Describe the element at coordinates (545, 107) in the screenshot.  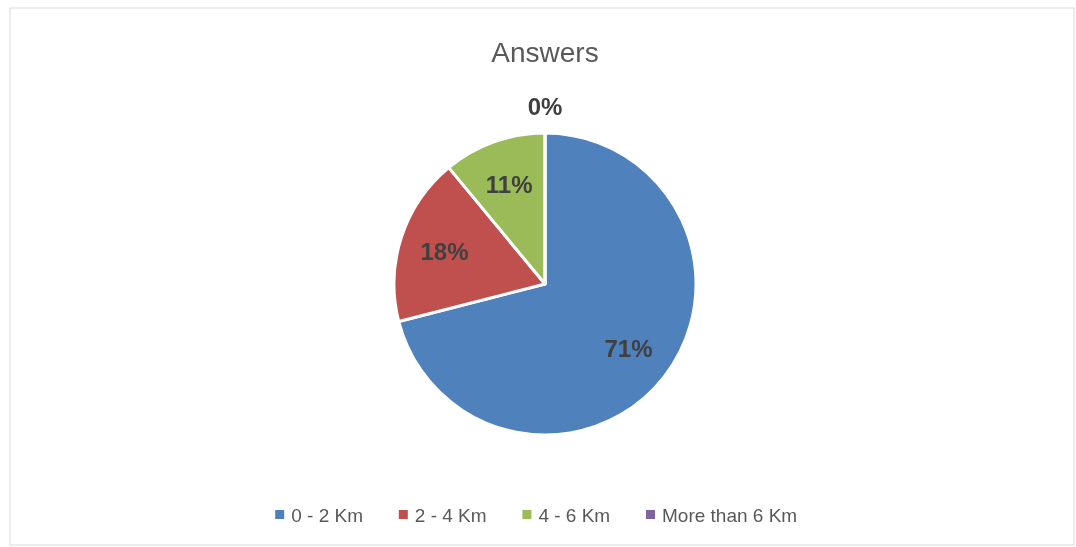
I see `text: 0%` at that location.